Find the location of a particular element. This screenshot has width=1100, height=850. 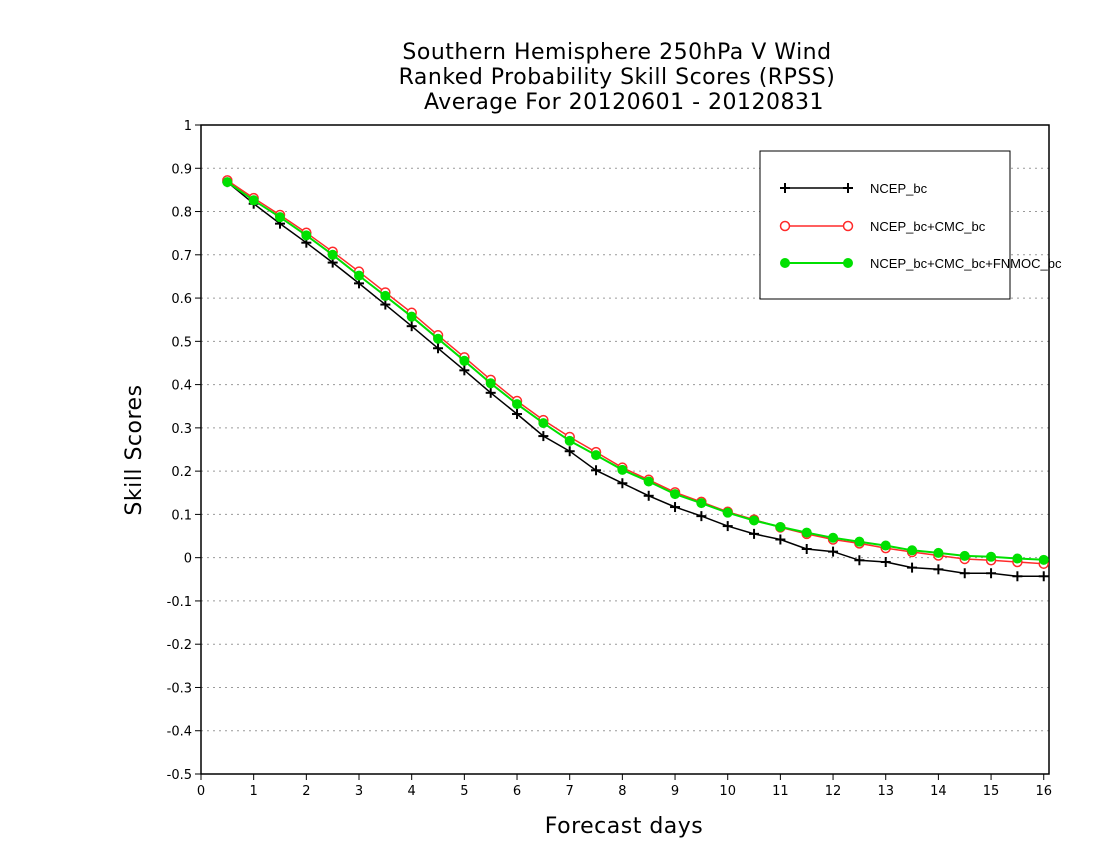

legend-label: NCEP_bc+CMC_bc is located at coordinates (928, 226).